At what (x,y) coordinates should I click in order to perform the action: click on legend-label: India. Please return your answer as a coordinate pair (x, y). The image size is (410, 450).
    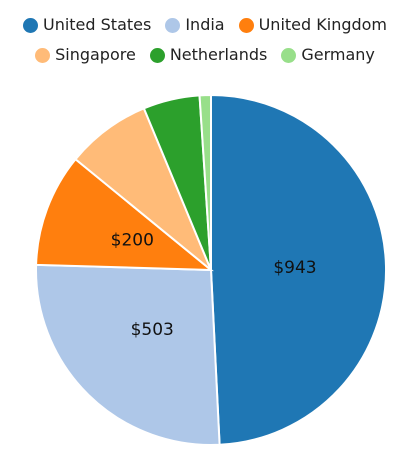
    Looking at the image, I should click on (205, 24).